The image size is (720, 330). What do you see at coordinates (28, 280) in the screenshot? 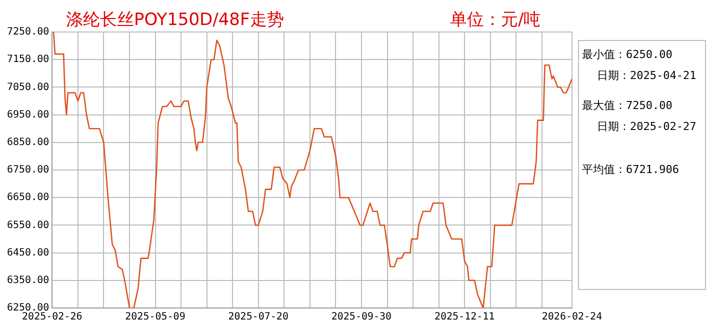
I see `y-tick-label: 6350.00` at bounding box center [28, 280].